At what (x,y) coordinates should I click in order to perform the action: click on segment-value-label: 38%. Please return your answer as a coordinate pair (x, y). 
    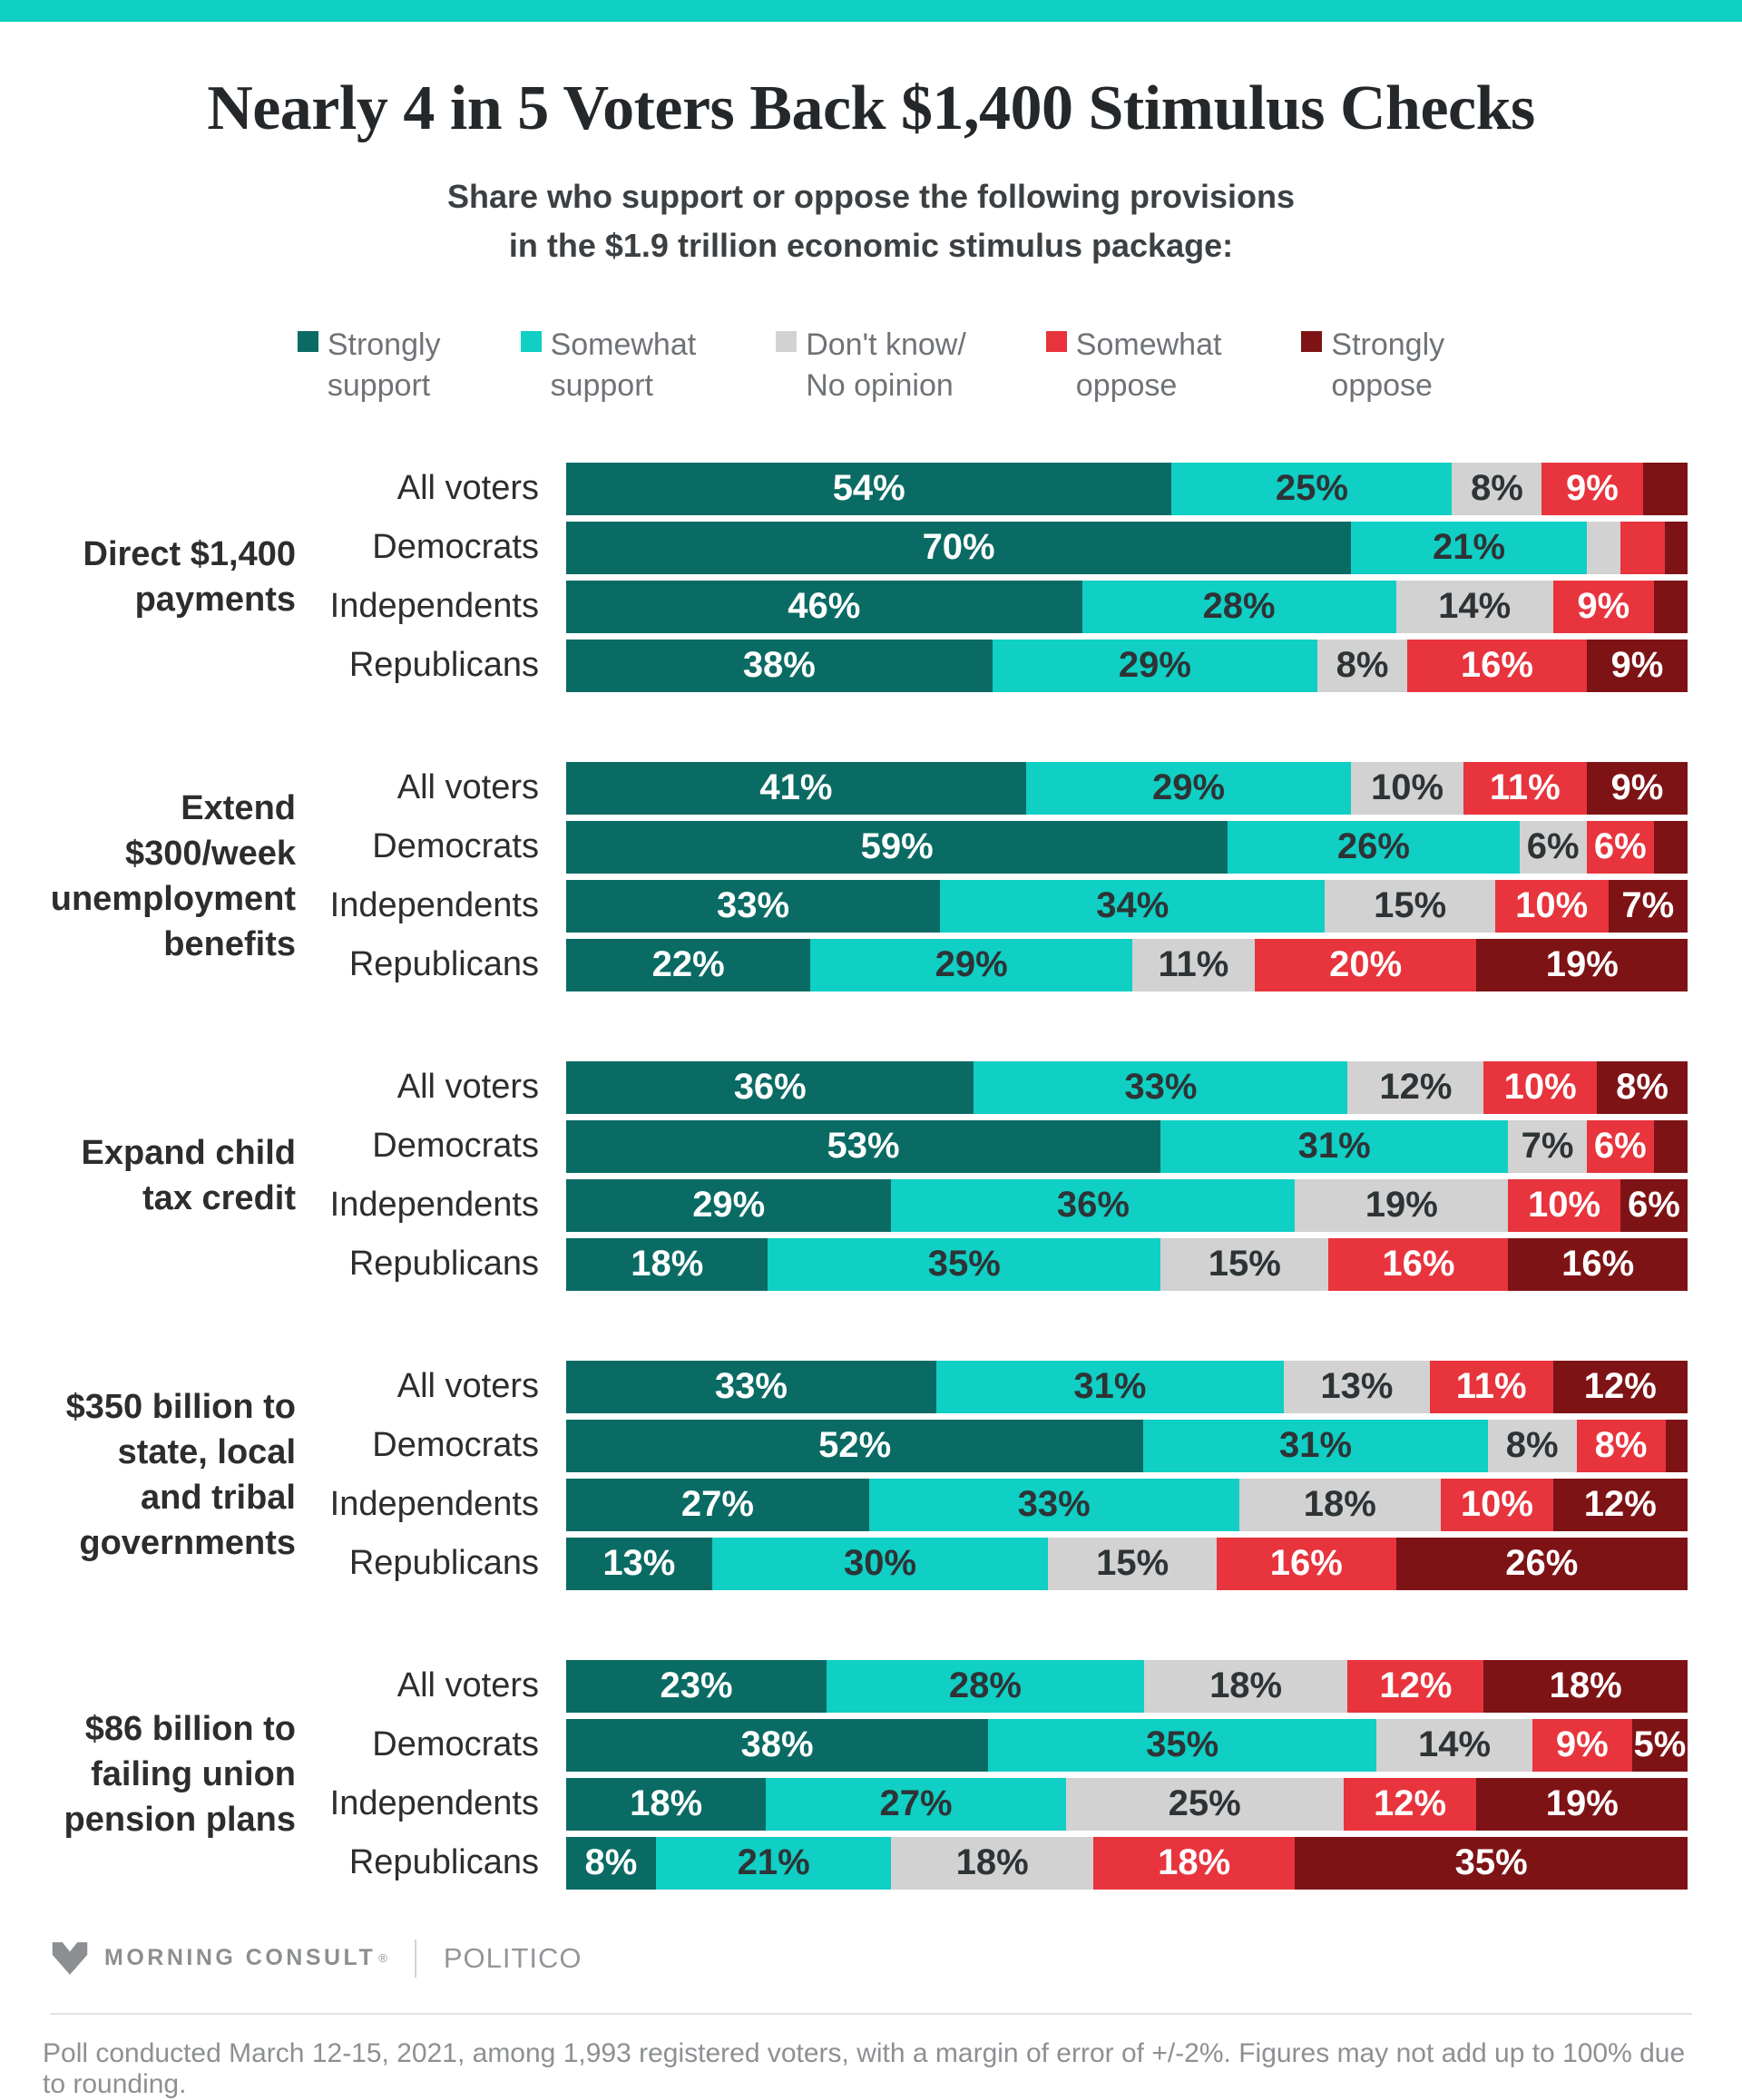
    Looking at the image, I should click on (777, 1744).